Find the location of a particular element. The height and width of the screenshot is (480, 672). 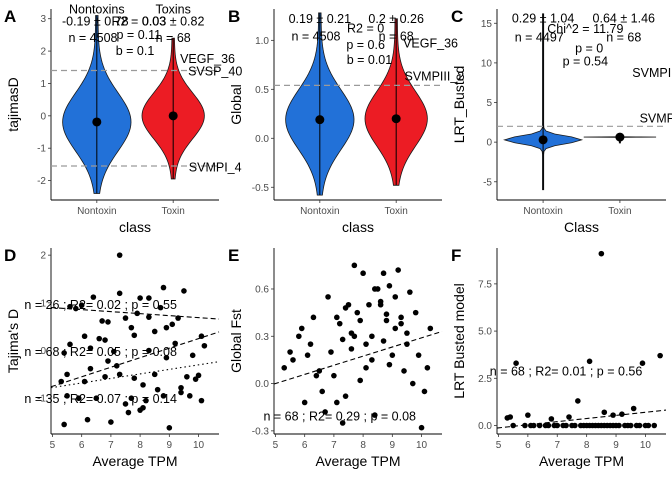

y-tick-label: 5 is located at coordinates (489, 103).